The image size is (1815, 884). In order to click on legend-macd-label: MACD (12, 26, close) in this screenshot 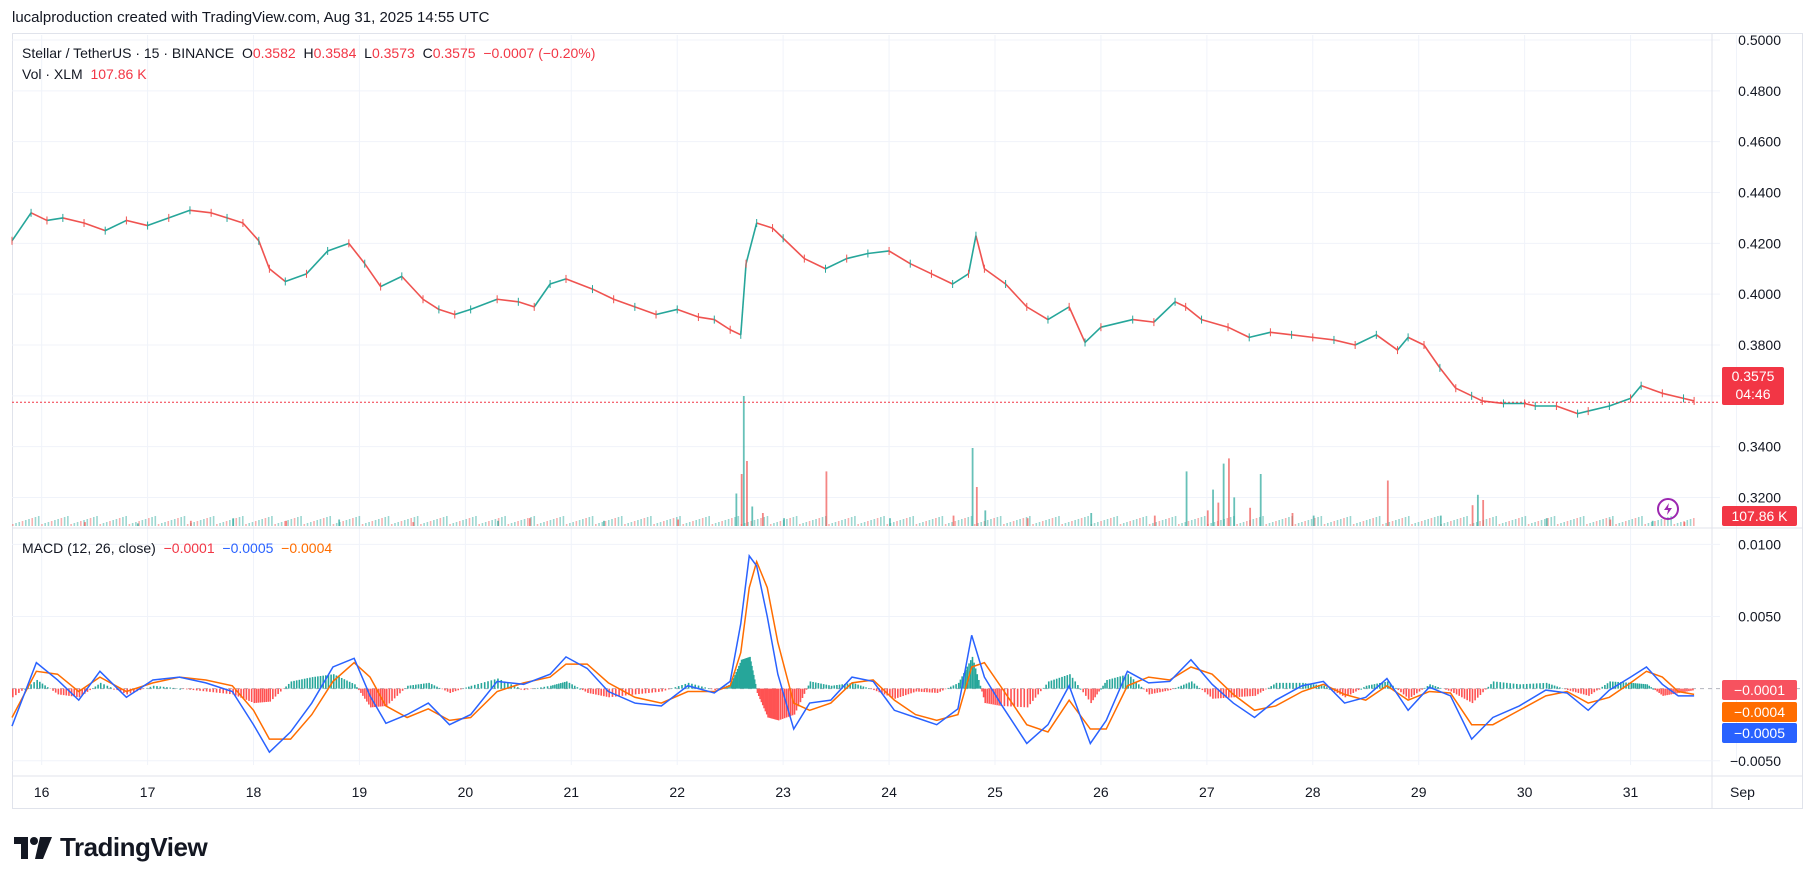, I will do `click(89, 548)`.